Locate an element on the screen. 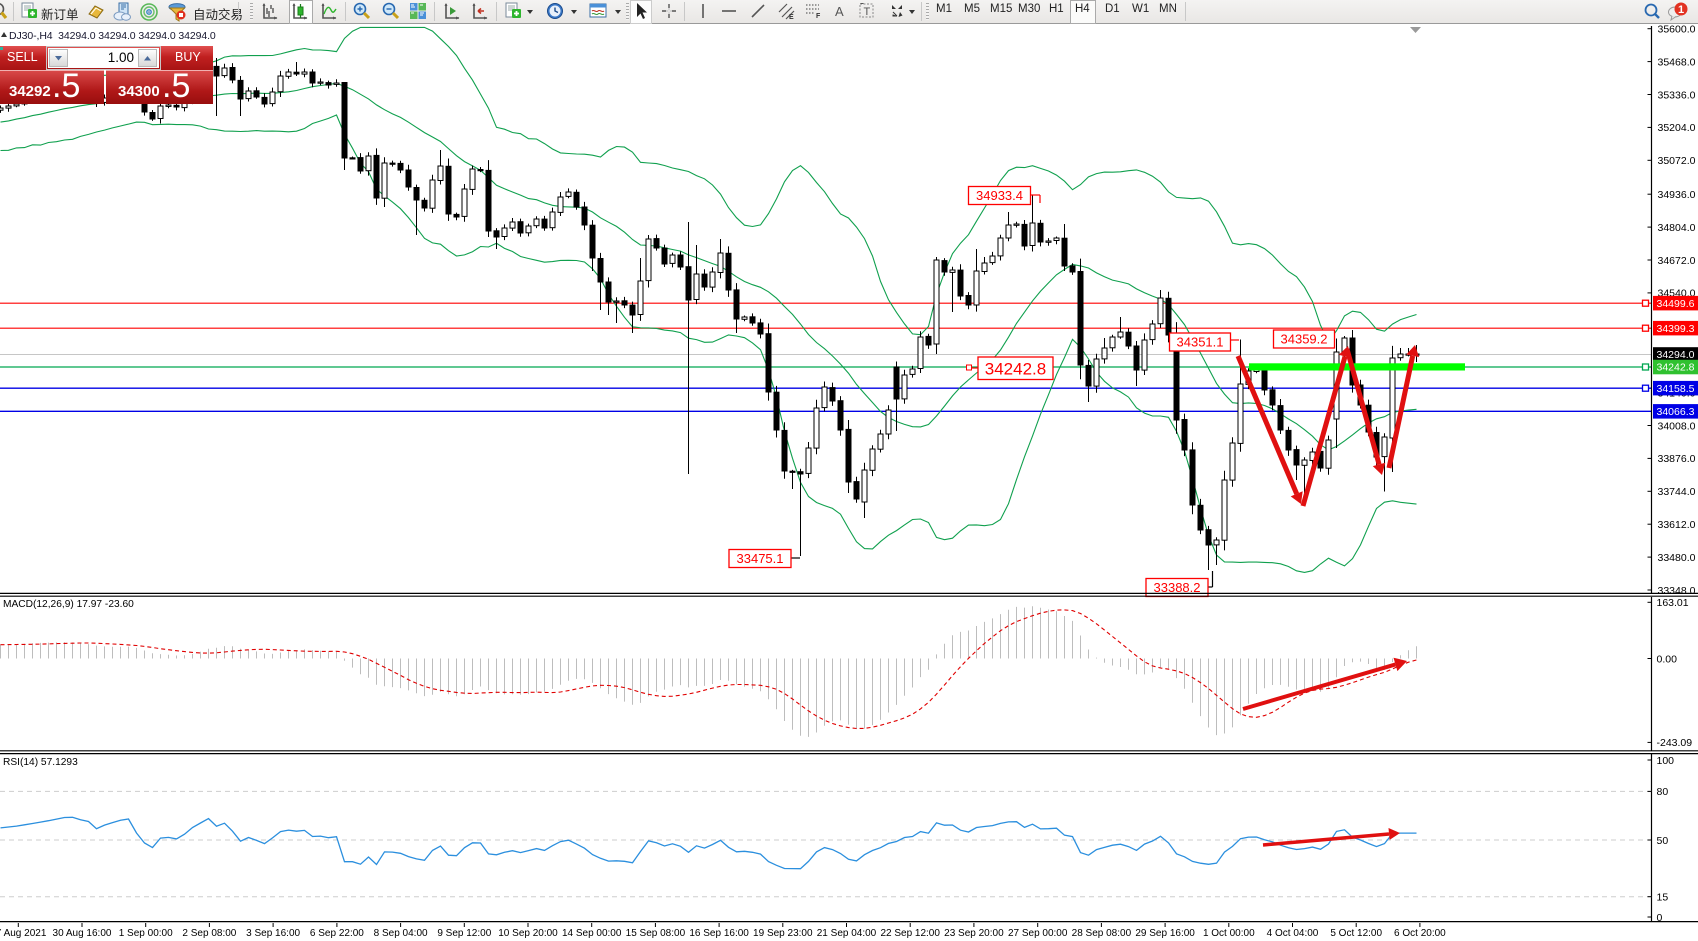 This screenshot has height=941, width=1698. svg-text: 33876.0 is located at coordinates (1677, 459).